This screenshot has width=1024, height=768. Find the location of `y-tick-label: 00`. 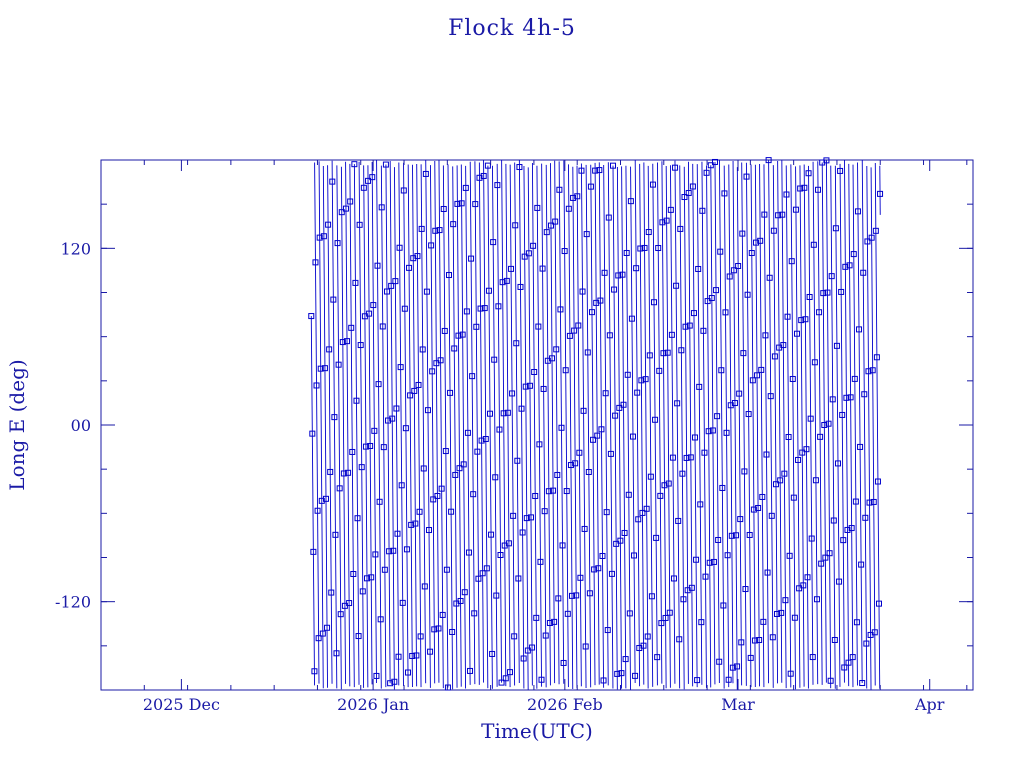

y-tick-label: 00 is located at coordinates (81, 425).